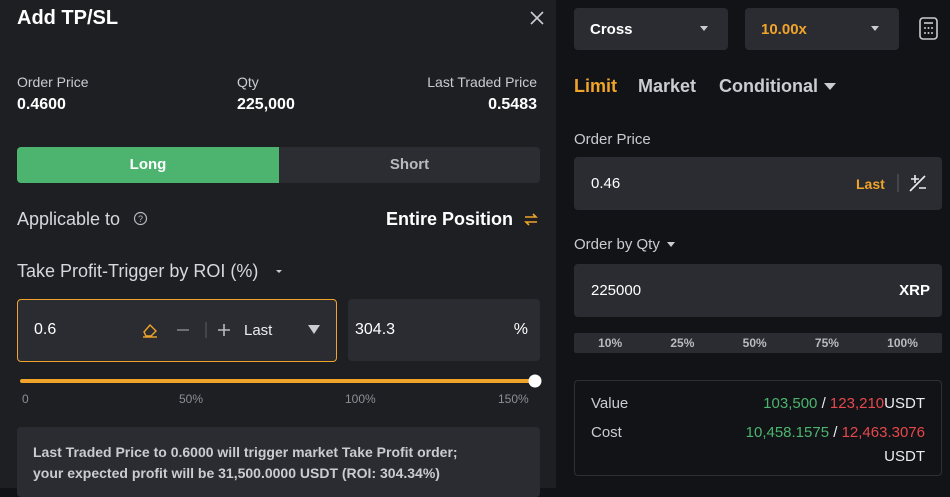 The width and height of the screenshot is (950, 497). What do you see at coordinates (929, 29) in the screenshot?
I see `calculator-icon` at bounding box center [929, 29].